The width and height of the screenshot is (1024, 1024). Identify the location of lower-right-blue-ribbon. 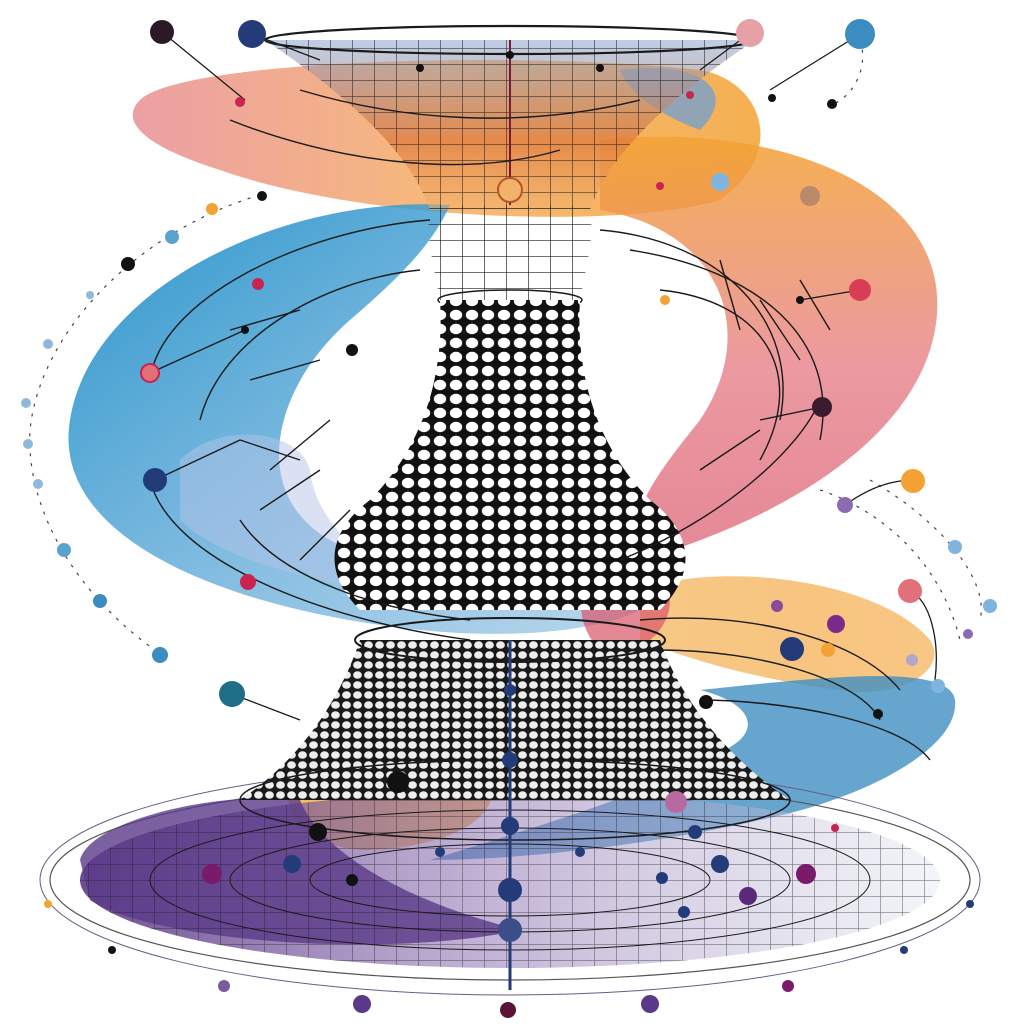
(693, 768).